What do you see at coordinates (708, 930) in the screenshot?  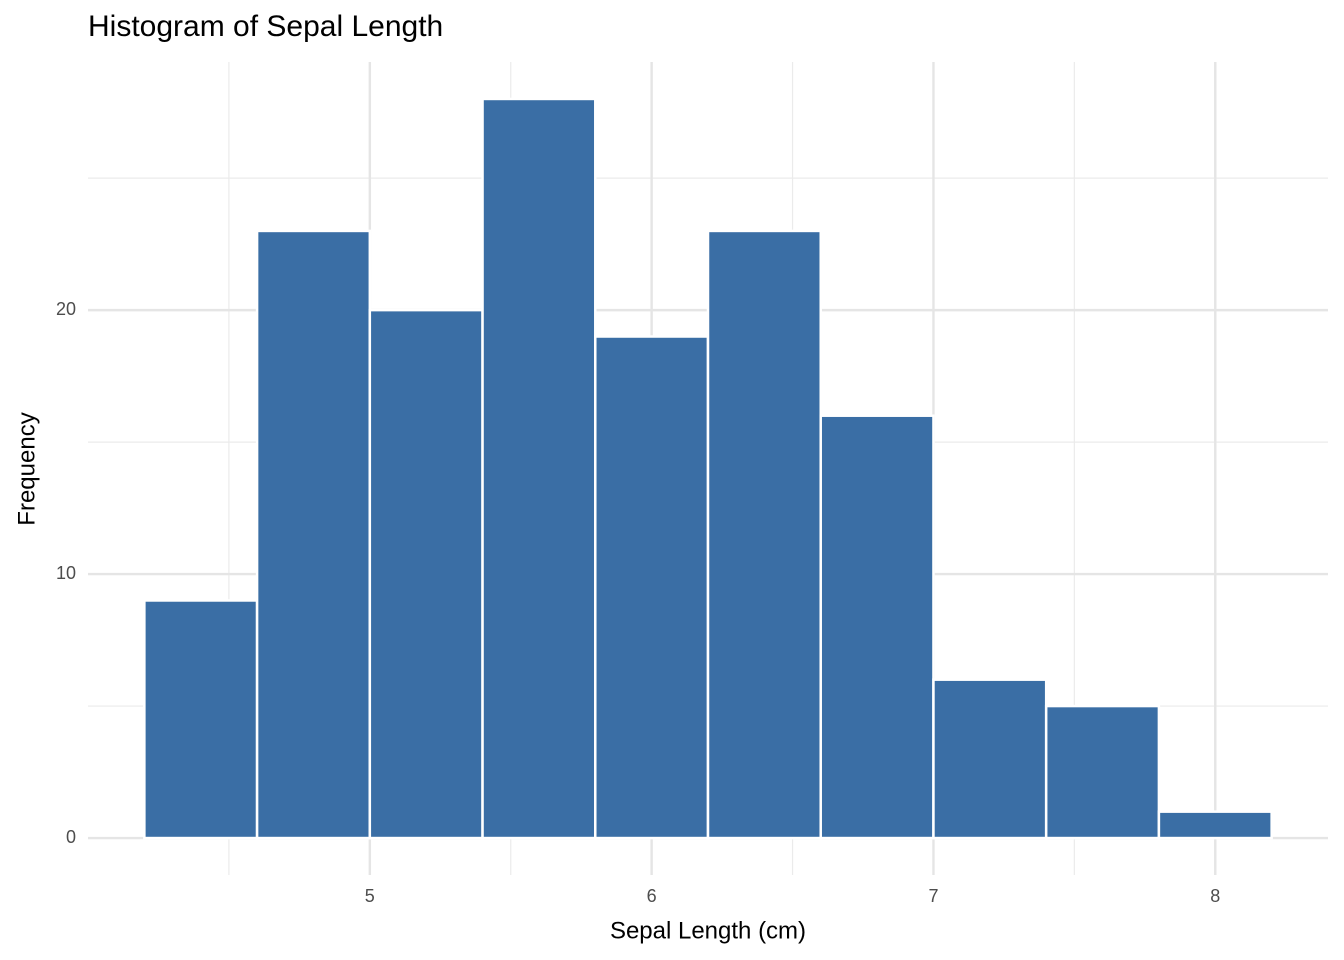 I see `x-axis-title: Sepal Length (cm)` at bounding box center [708, 930].